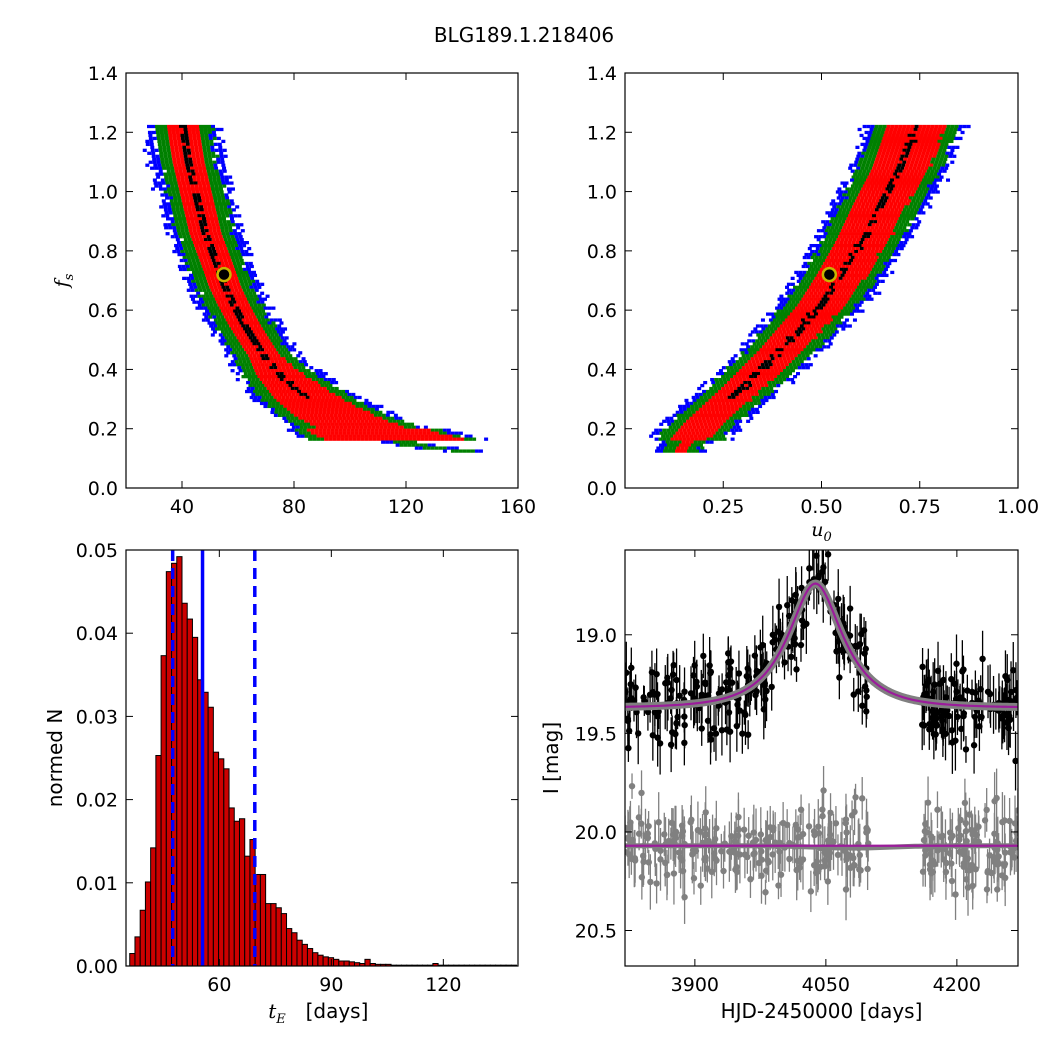 The height and width of the screenshot is (1050, 1050). I want to click on y-tick-label: 0.6, so click(602, 311).